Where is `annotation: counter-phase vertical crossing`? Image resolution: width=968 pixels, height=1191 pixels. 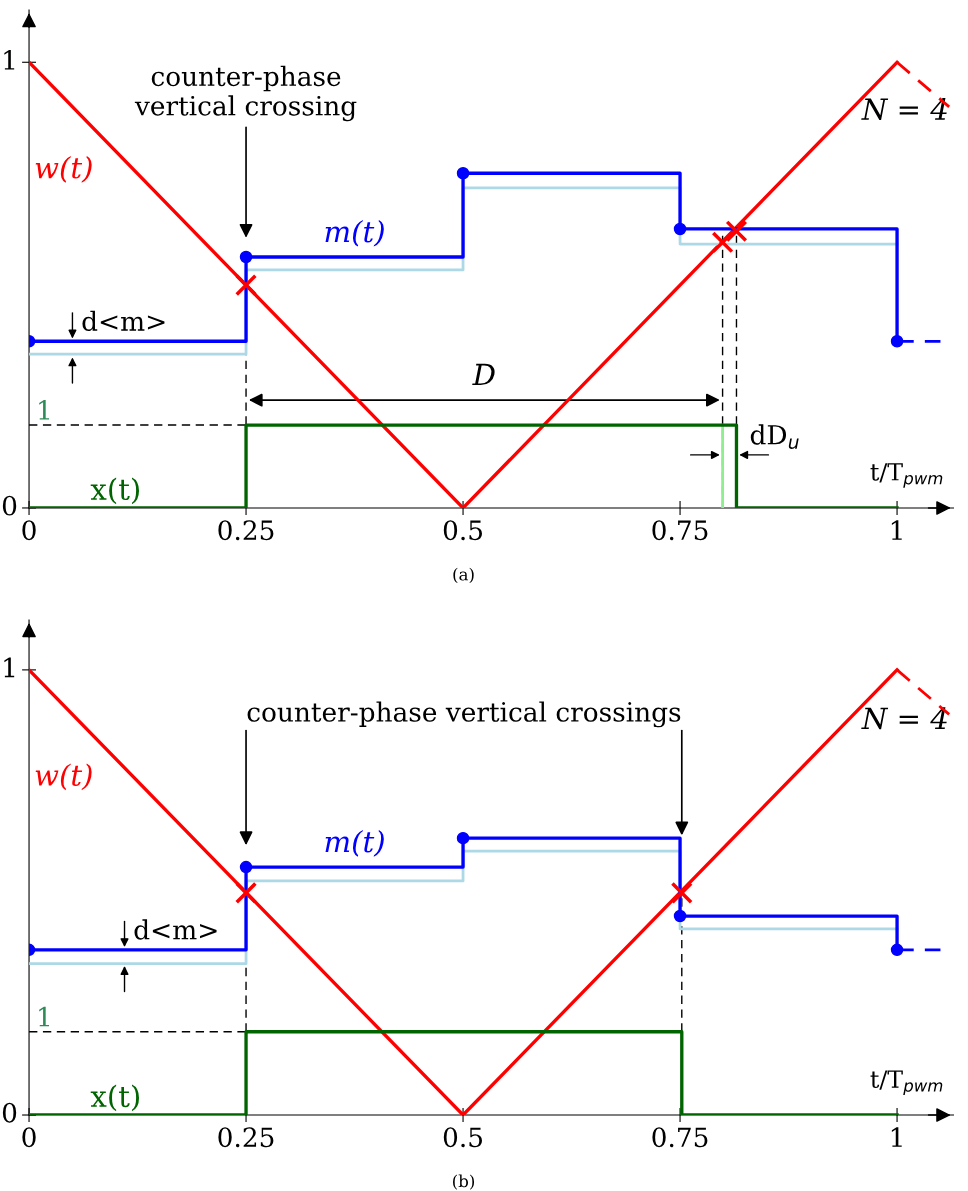 annotation: counter-phase vertical crossing is located at coordinates (245, 93).